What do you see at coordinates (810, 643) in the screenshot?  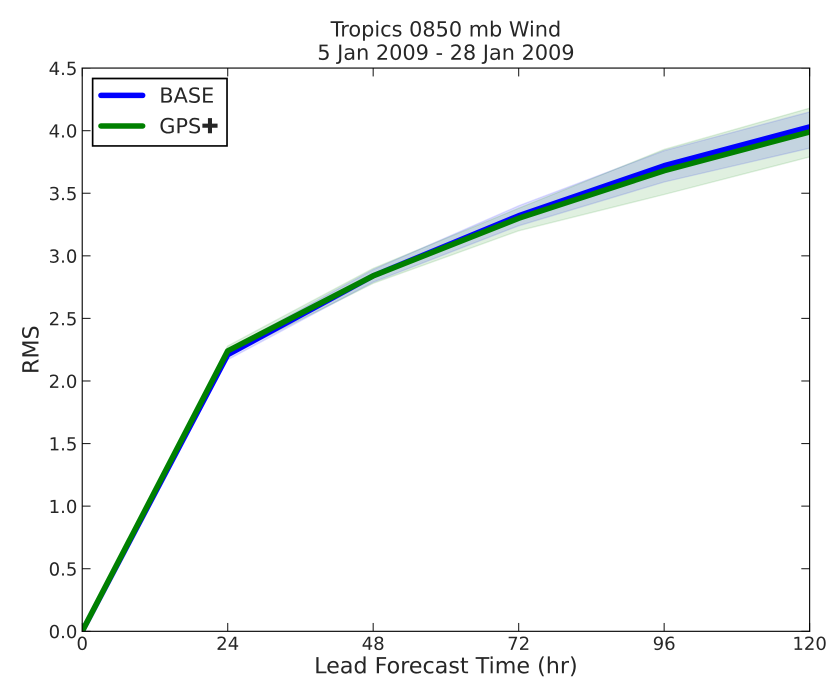 I see `x-tick-label: 120` at bounding box center [810, 643].